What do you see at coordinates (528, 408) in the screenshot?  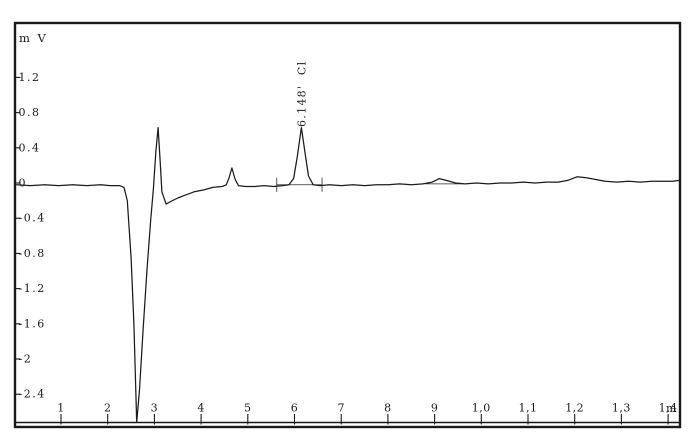 I see `x-tick-label: 1,1` at bounding box center [528, 408].